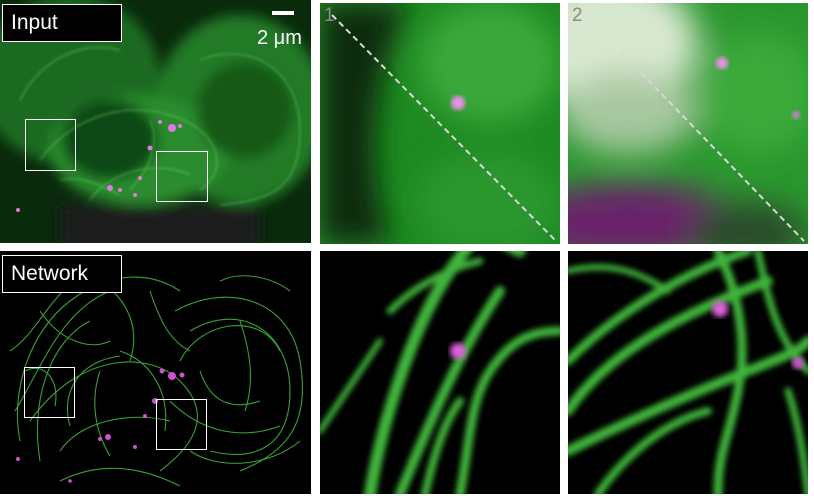 Image resolution: width=814 pixels, height=496 pixels. What do you see at coordinates (577, 15) in the screenshot?
I see `zoom-label-2: 2` at bounding box center [577, 15].